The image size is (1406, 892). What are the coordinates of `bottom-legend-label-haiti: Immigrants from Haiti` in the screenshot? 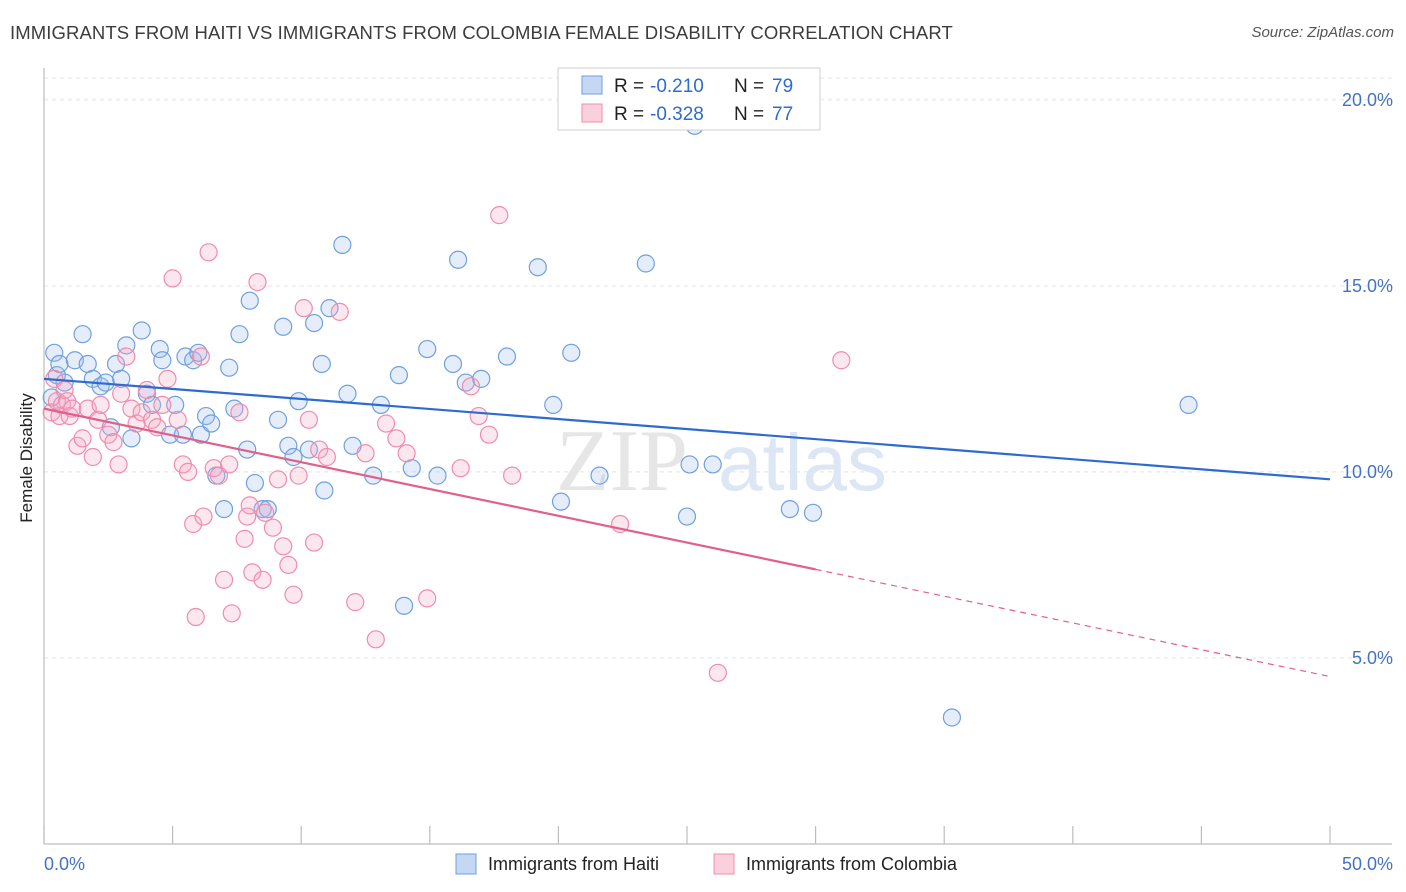 It's located at (573, 864).